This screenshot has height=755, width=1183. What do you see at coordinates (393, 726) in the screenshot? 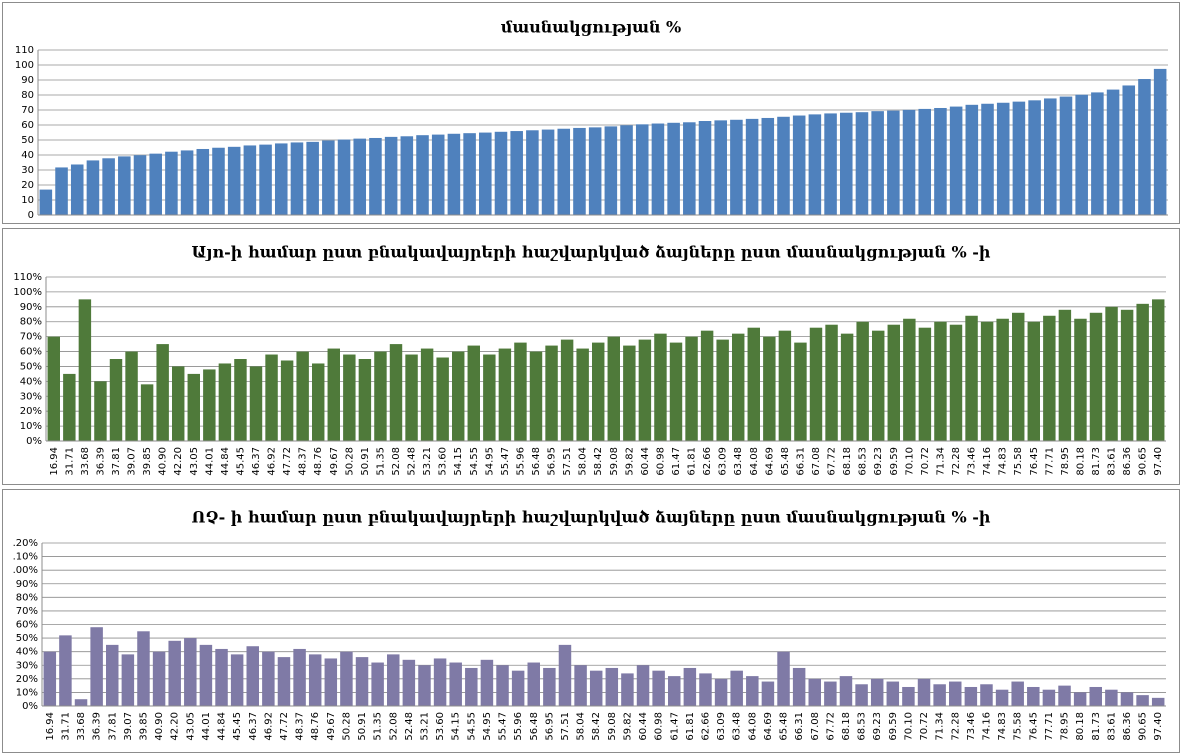
I see `x-tick-label: 52.08` at bounding box center [393, 726].